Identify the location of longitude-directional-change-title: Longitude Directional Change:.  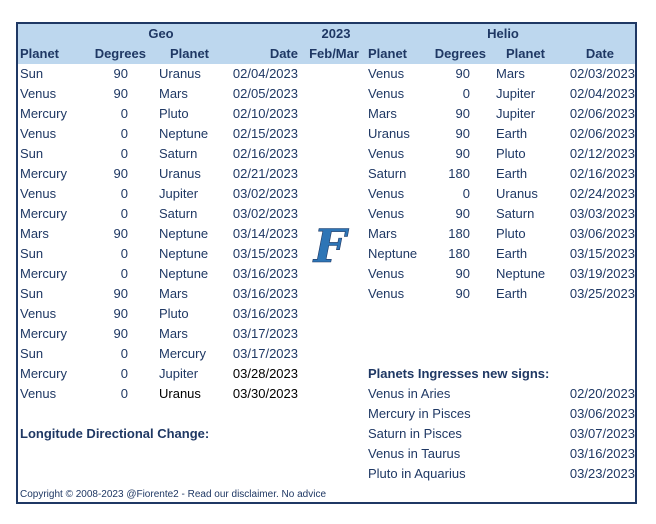
(115, 433).